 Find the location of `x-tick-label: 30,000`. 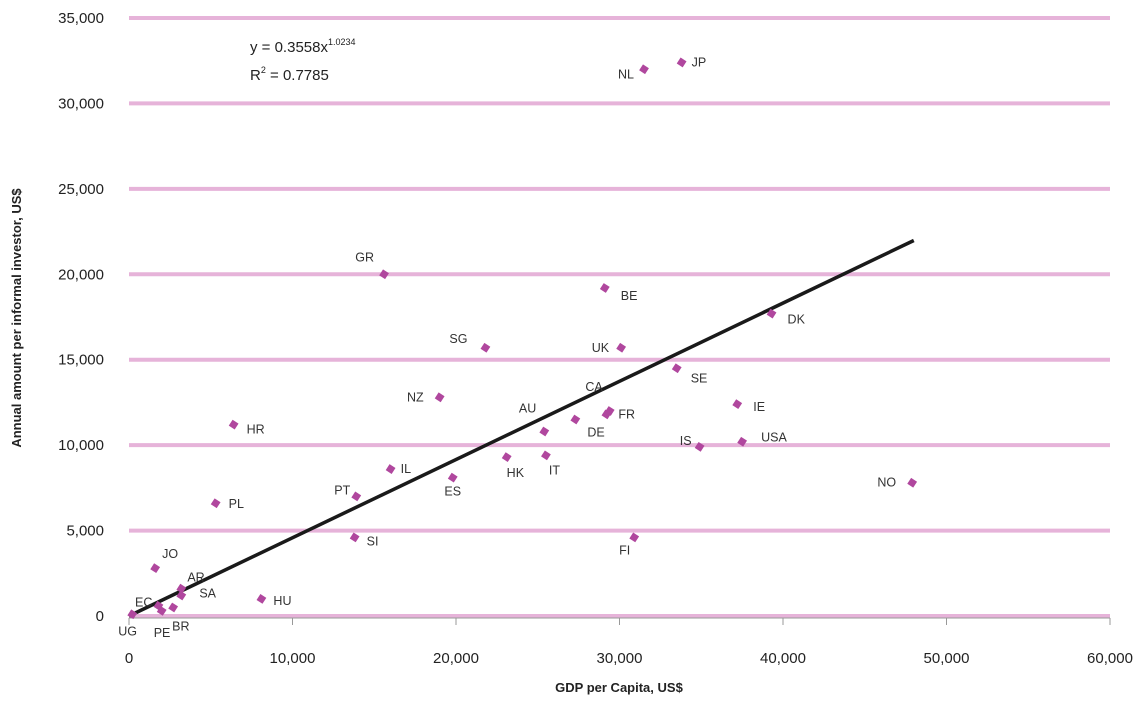

x-tick-label: 30,000 is located at coordinates (620, 658).